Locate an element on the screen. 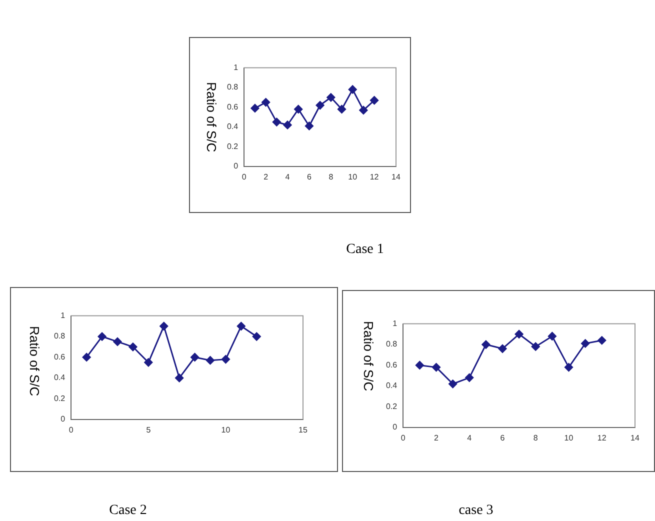 This screenshot has height=521, width=655. text: Case 2 is located at coordinates (128, 511).